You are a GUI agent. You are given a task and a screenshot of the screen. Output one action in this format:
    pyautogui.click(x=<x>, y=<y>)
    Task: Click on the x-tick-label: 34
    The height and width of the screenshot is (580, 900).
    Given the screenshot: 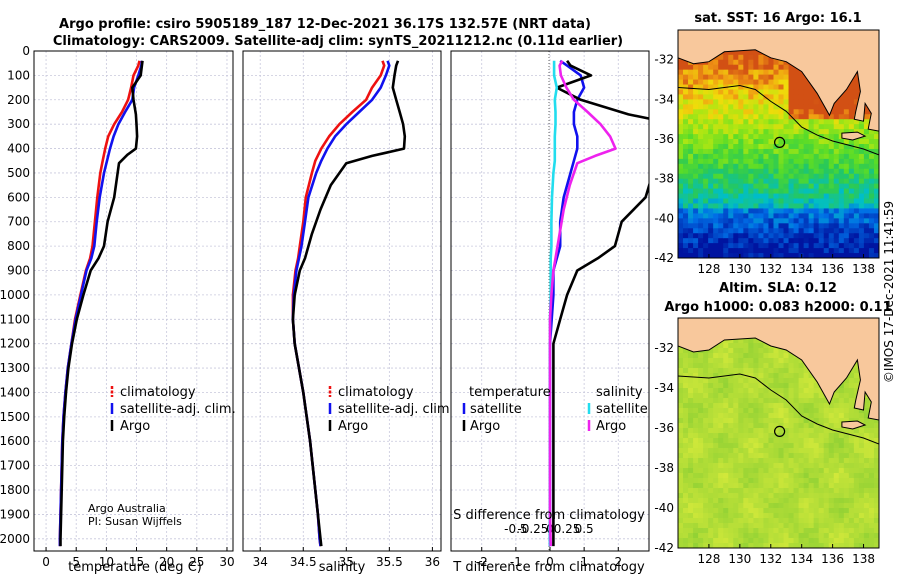 What is the action you would take?
    pyautogui.click(x=260, y=562)
    